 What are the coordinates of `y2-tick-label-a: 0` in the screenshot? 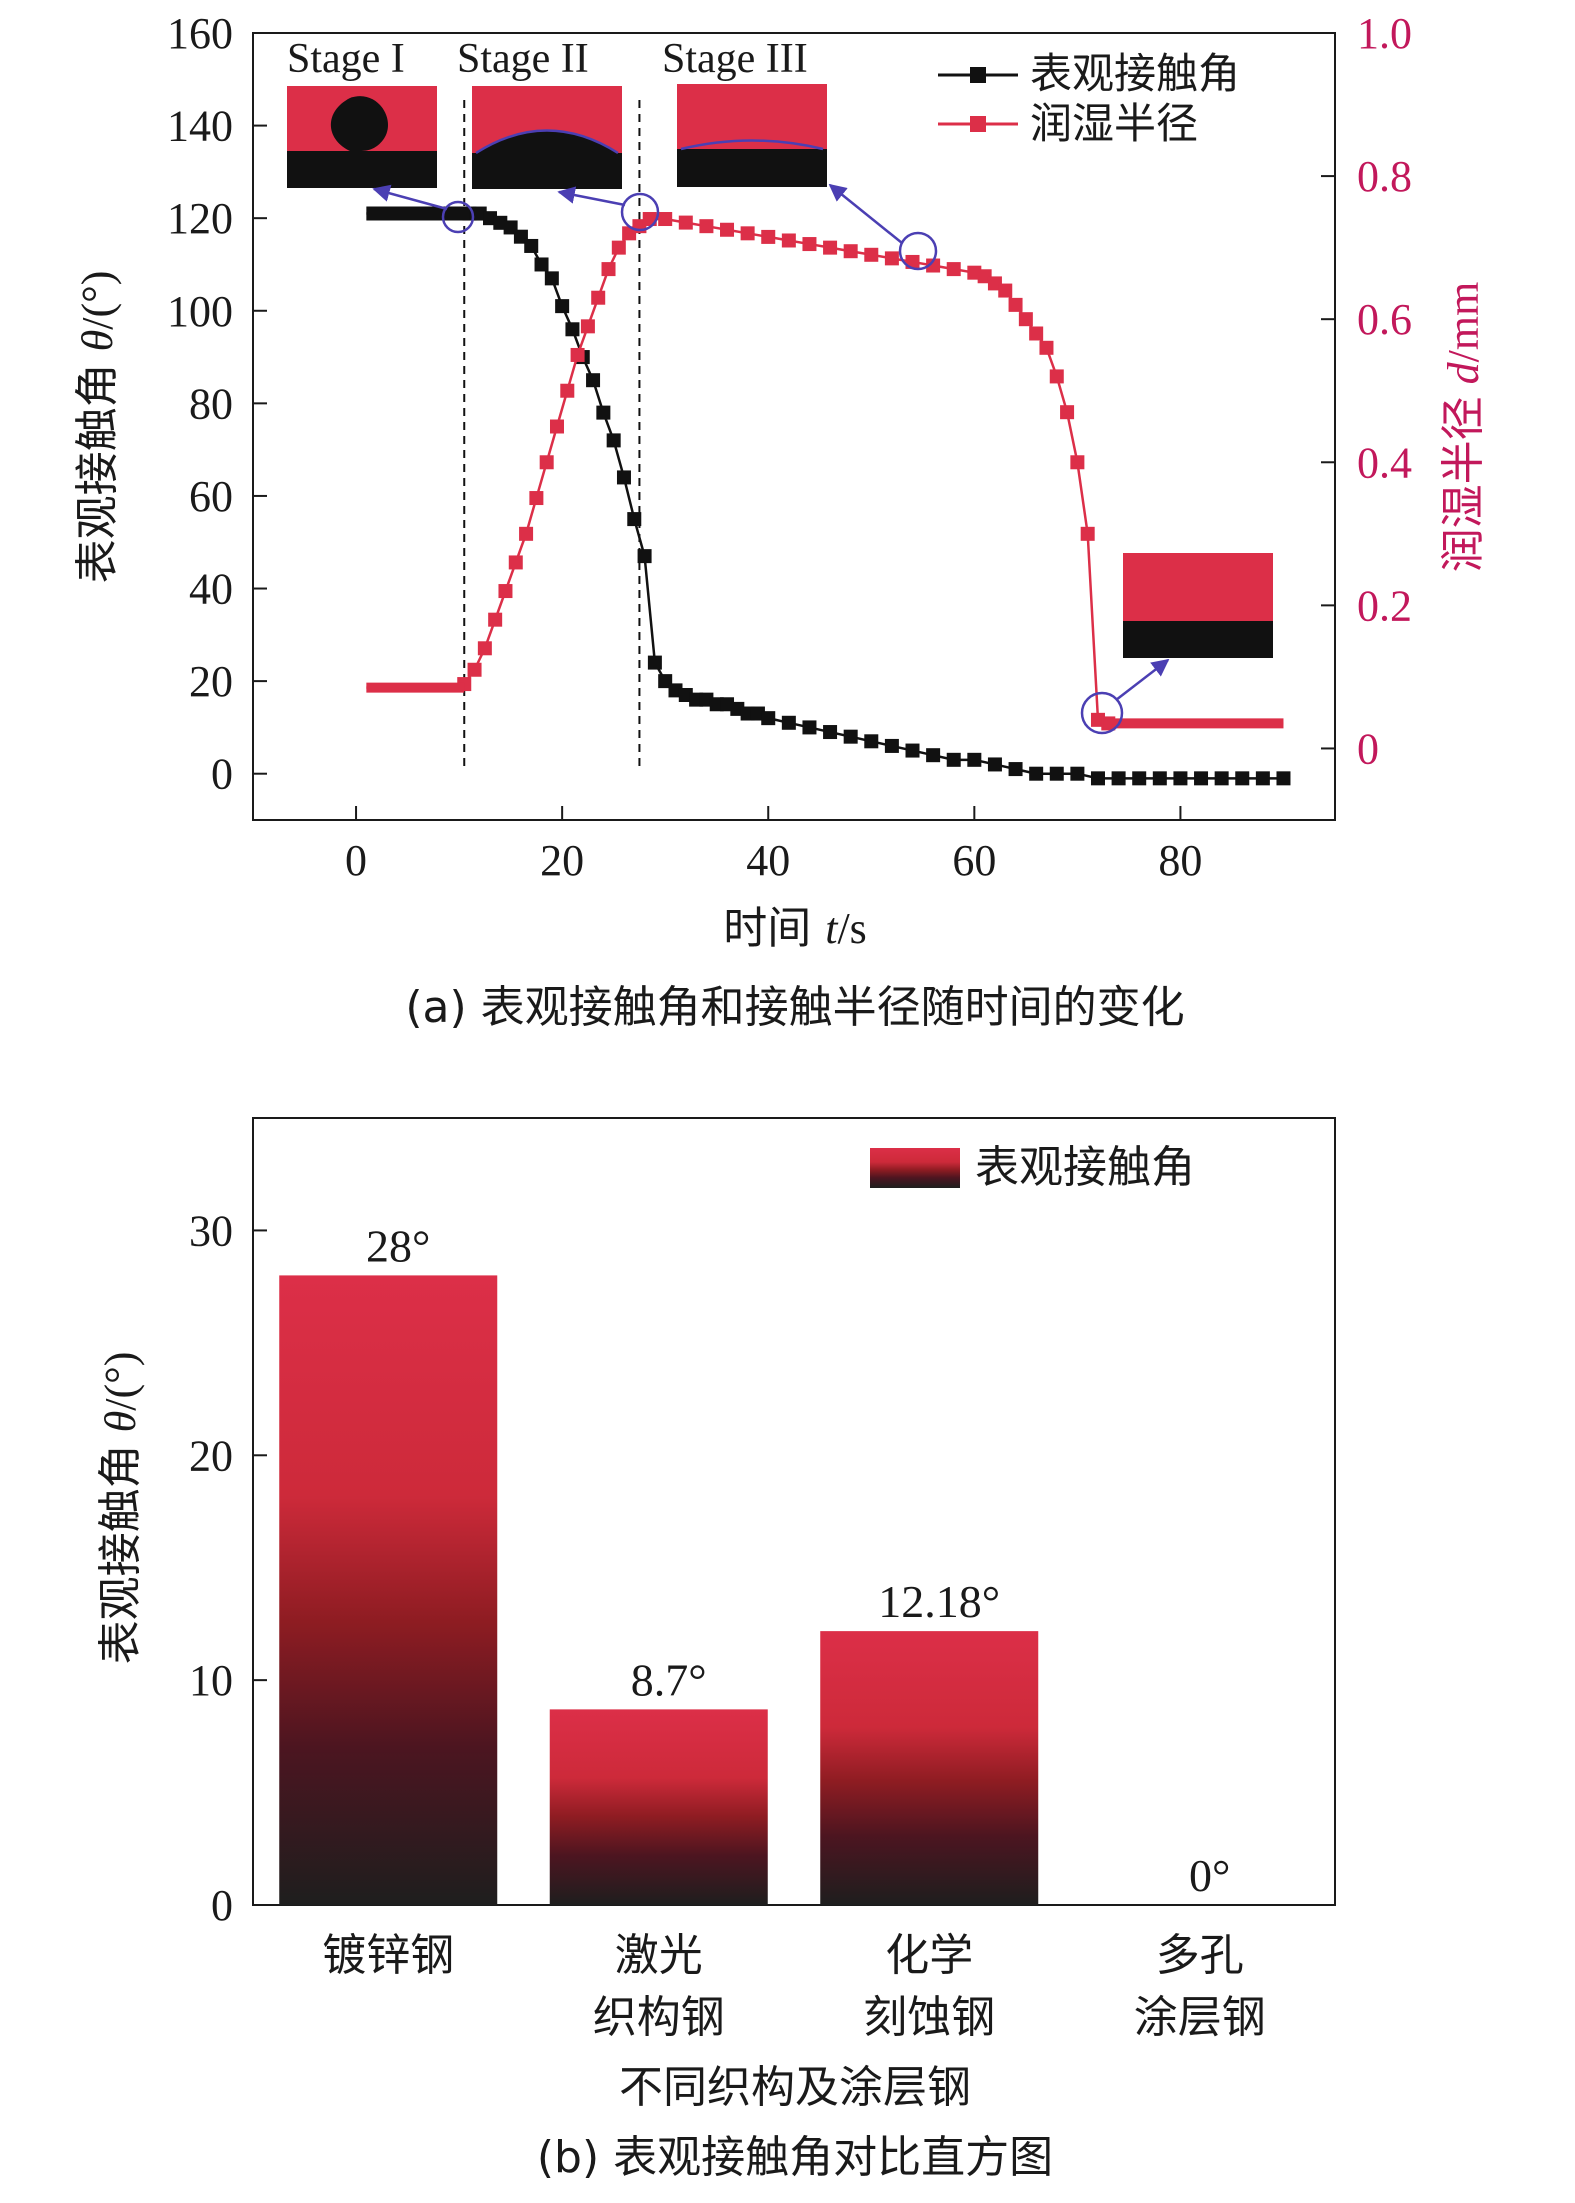 It's located at (1368, 748).